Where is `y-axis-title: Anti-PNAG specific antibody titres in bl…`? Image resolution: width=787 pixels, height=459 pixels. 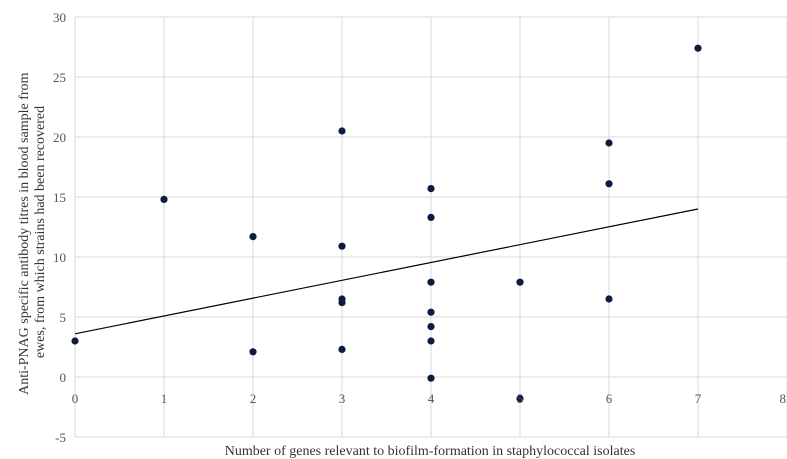
y-axis-title: Anti-PNAG specific antibody titres in bl… is located at coordinates (32, 232).